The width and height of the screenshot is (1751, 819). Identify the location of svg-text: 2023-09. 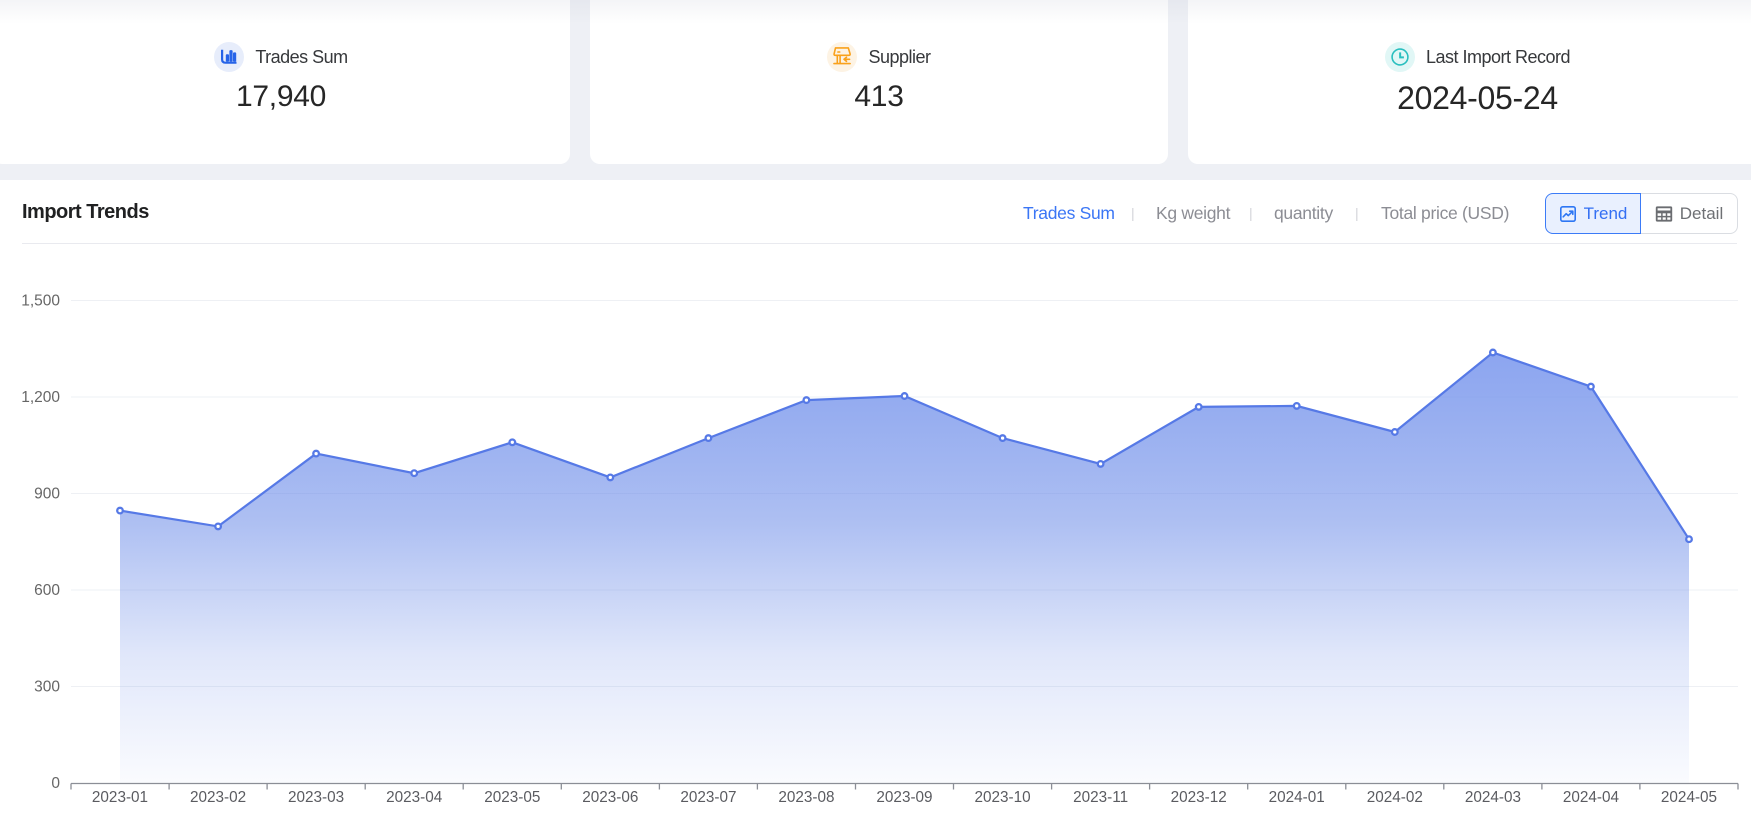
(904, 797).